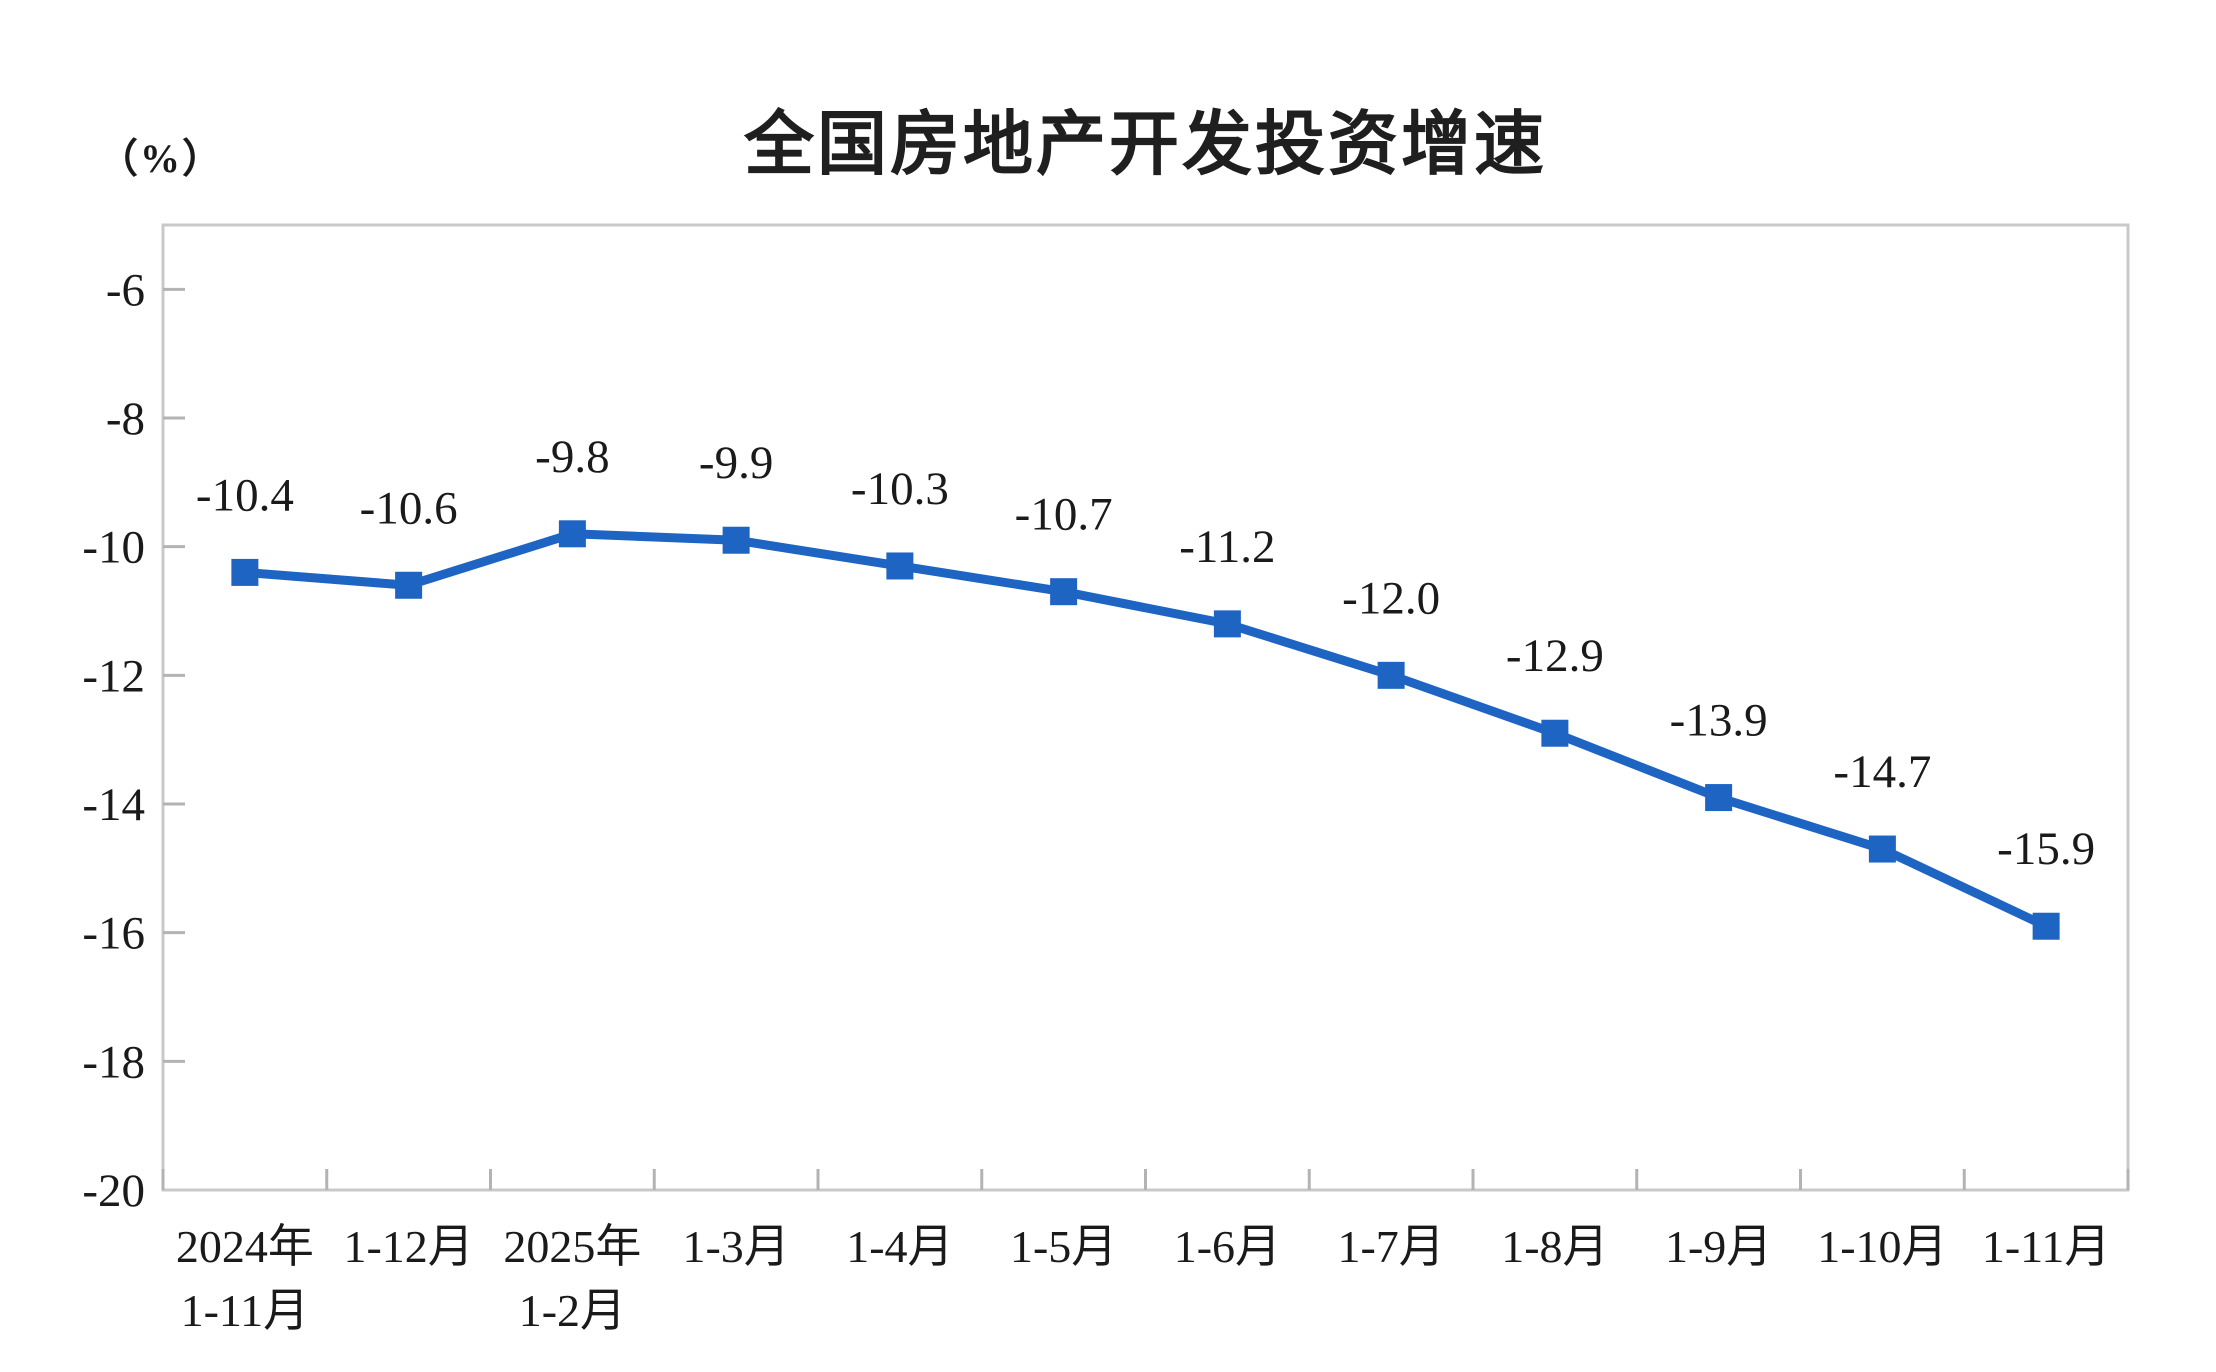 Image resolution: width=2216 pixels, height=1372 pixels. Describe the element at coordinates (245, 1278) in the screenshot. I see `x-axis-category-label: 2024年 1-11月` at that location.